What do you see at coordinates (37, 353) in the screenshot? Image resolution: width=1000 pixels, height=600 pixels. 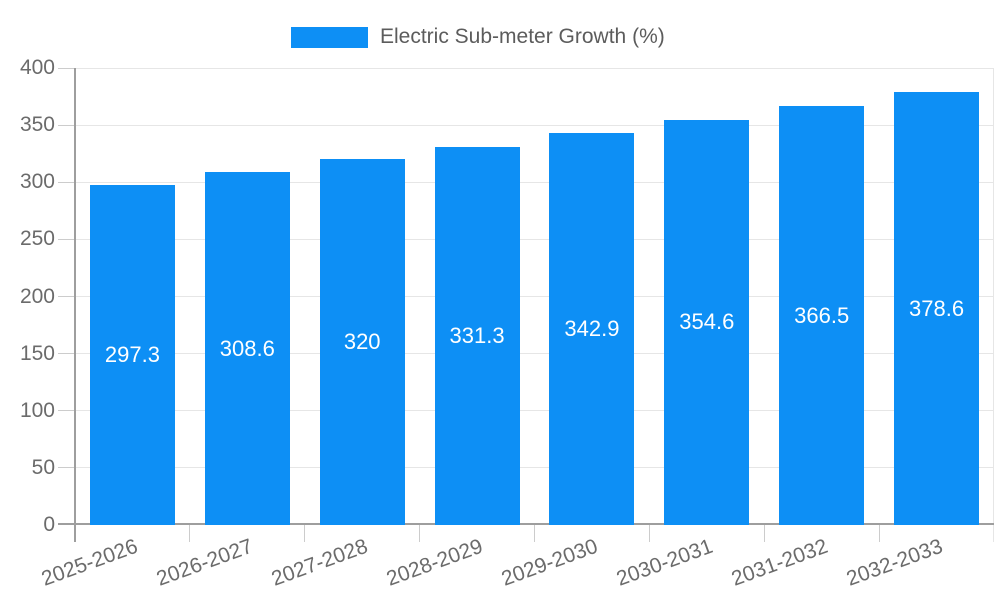 I see `y-axis-label: 150` at bounding box center [37, 353].